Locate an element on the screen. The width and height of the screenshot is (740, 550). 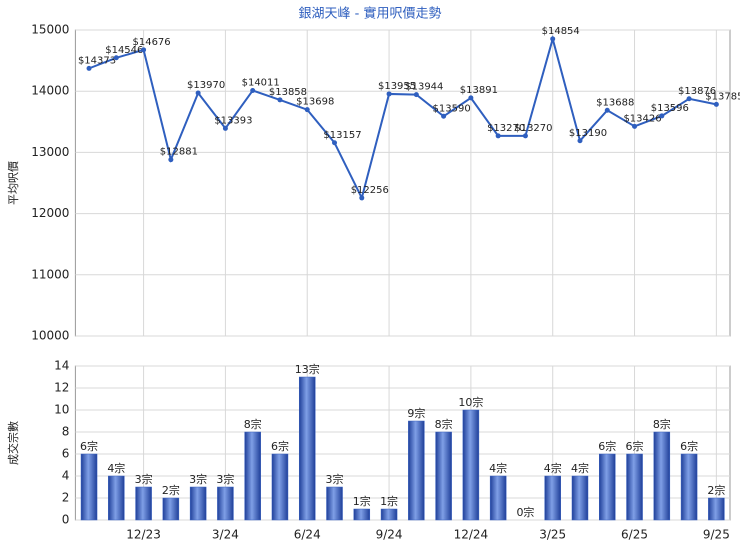
data-label: $13785 is located at coordinates (722, 96).